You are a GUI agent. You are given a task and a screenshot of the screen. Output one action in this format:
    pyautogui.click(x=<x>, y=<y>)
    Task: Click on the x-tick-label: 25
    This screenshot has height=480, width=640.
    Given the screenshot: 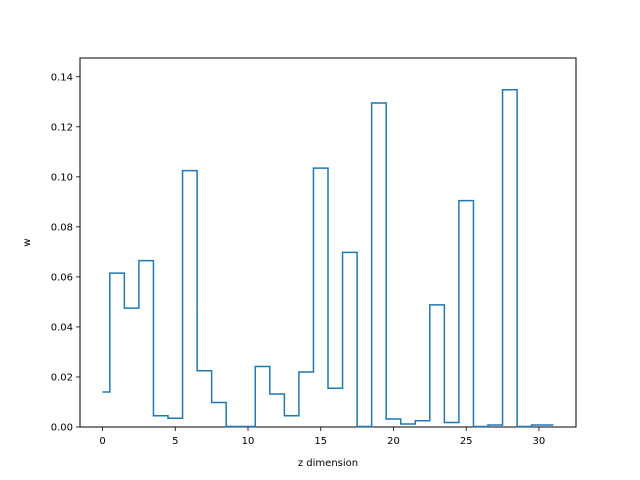 What is the action you would take?
    pyautogui.click(x=466, y=441)
    